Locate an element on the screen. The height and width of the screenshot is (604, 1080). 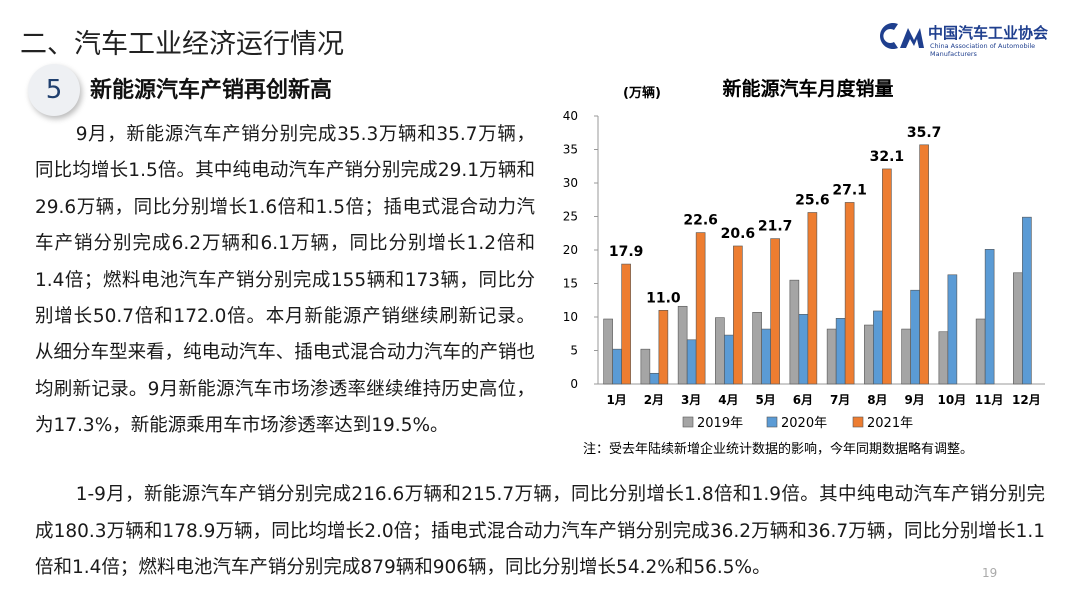
x-tick-label: 12月 is located at coordinates (1026, 400).